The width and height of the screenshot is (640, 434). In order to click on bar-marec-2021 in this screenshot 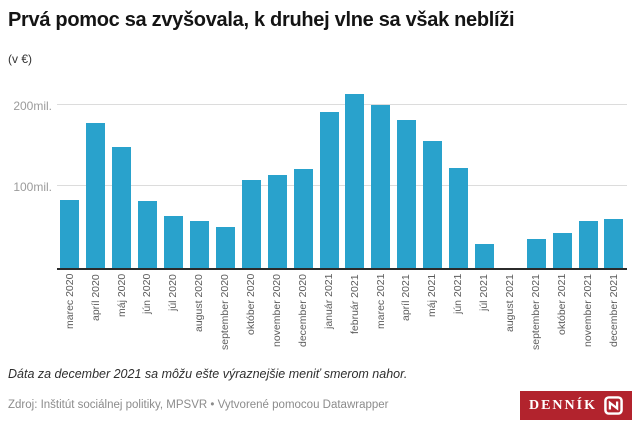, I will do `click(381, 186)`.